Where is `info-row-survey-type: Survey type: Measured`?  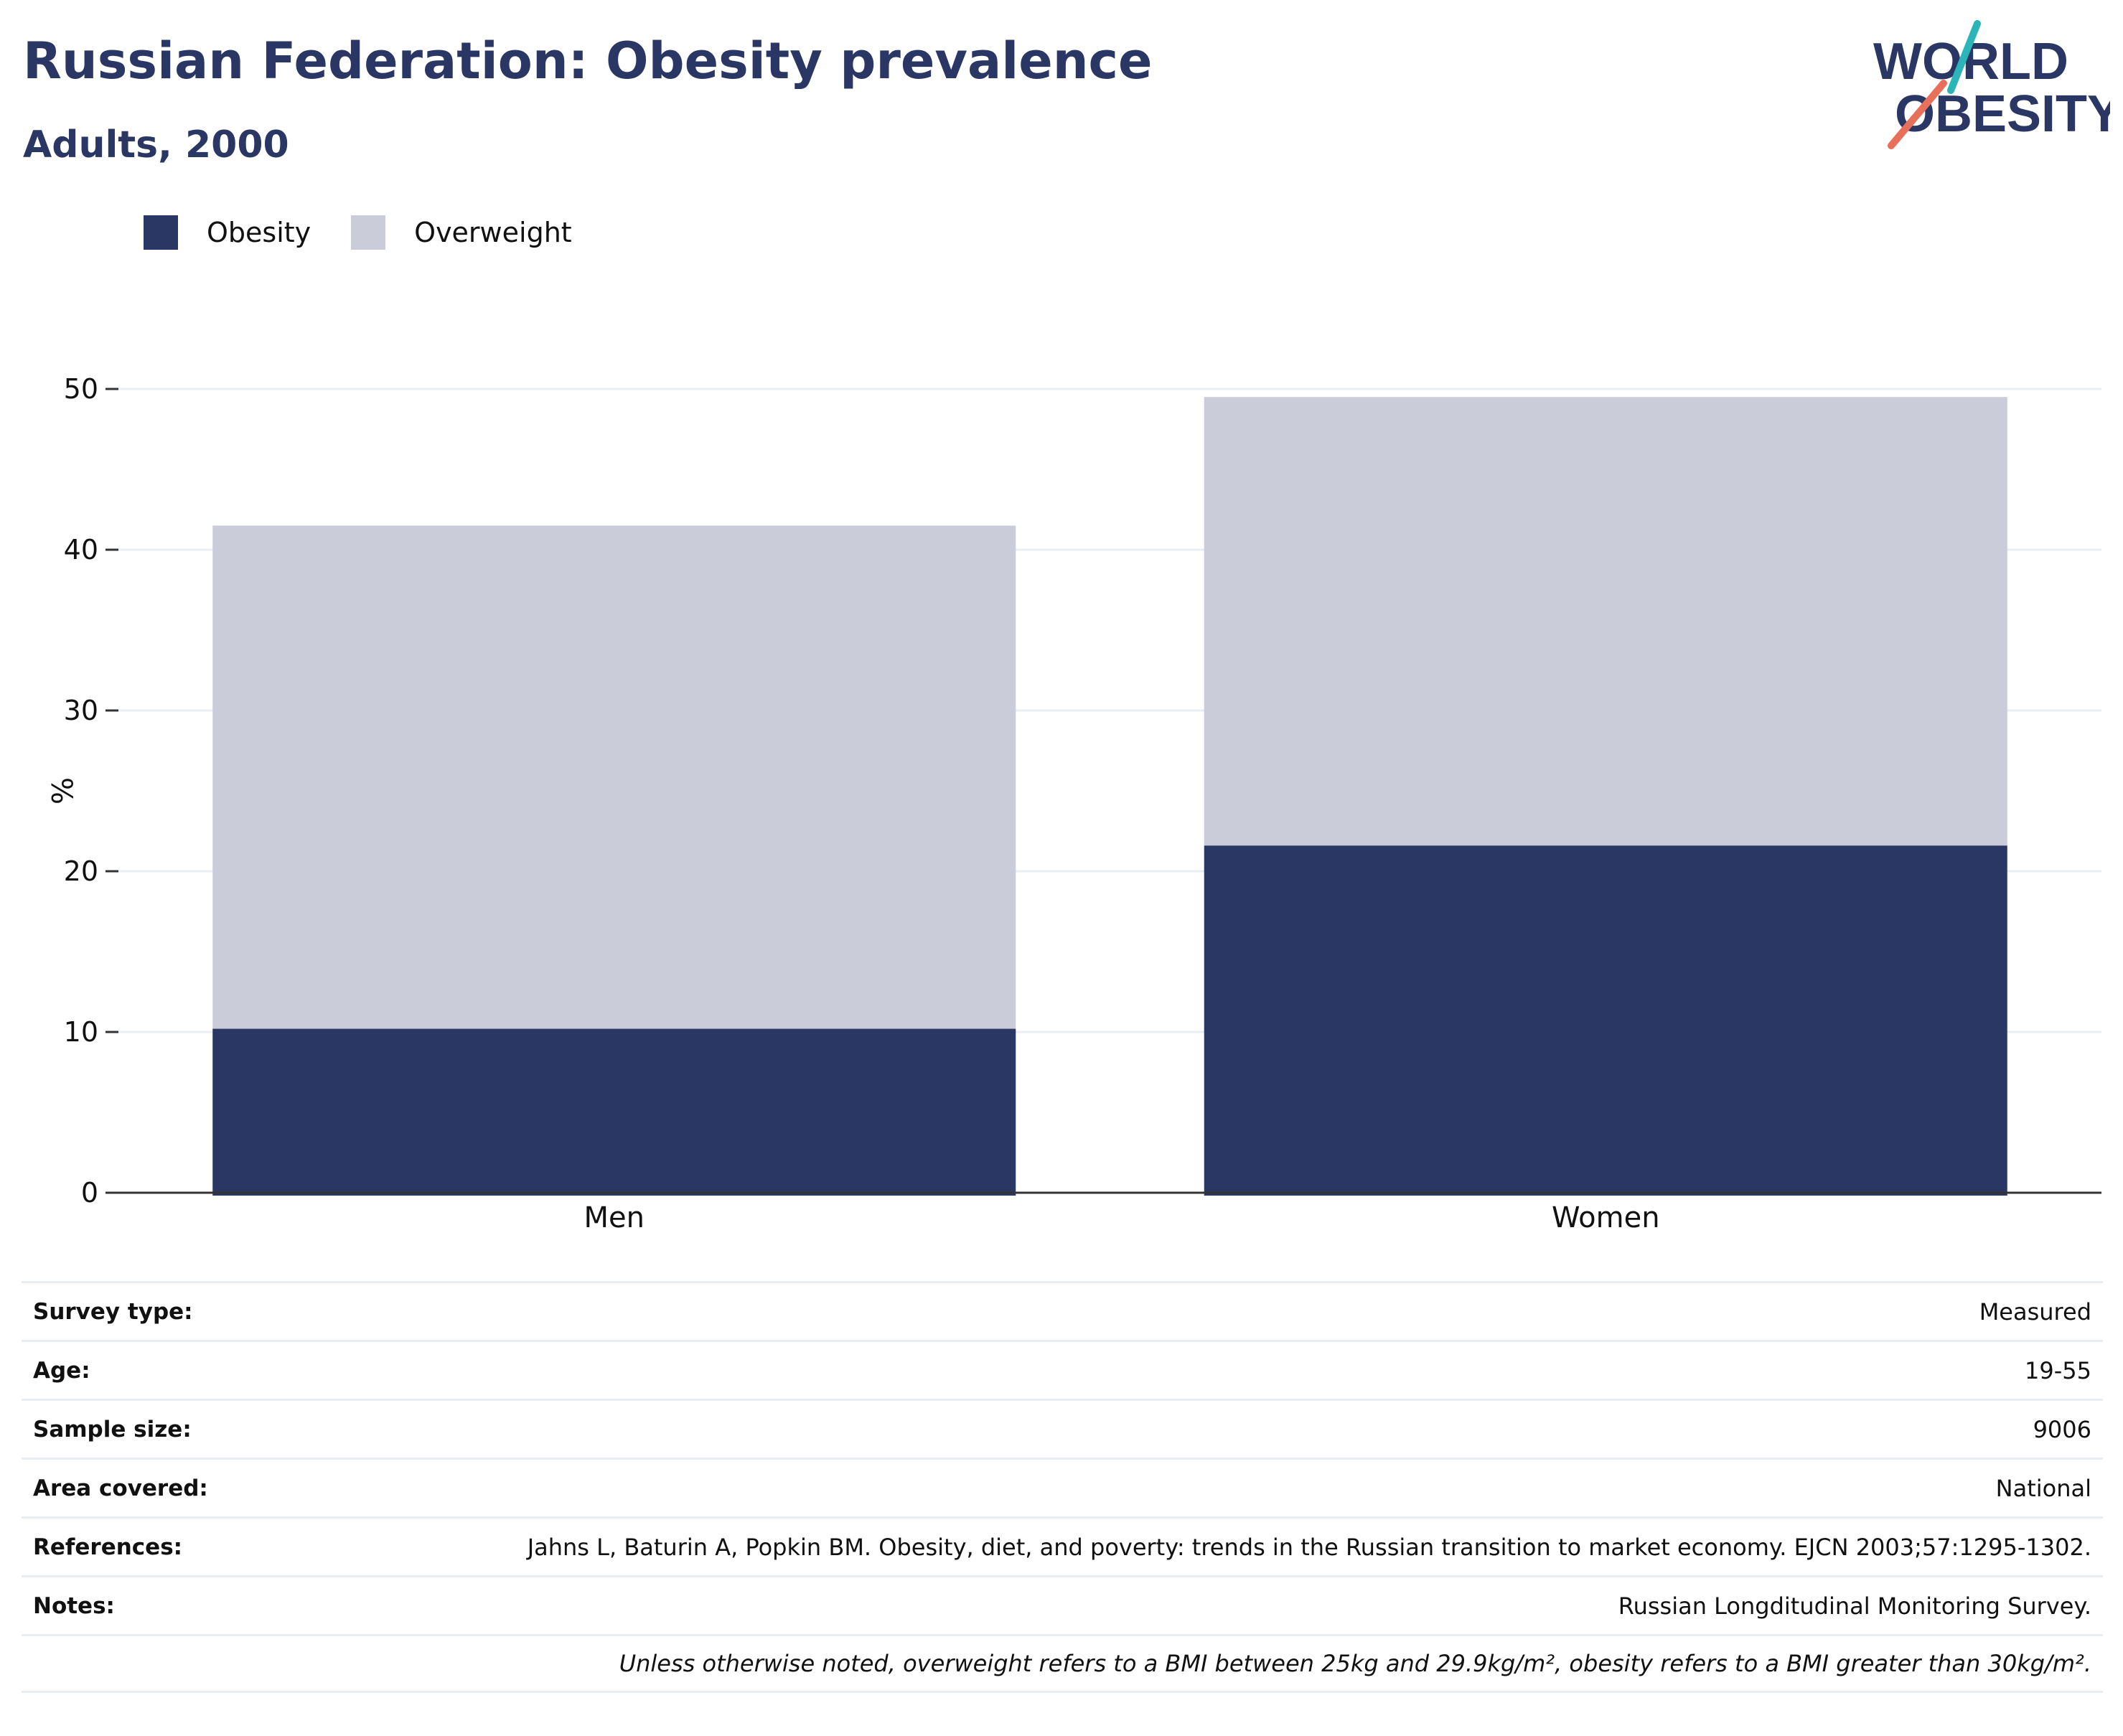 info-row-survey-type: Survey type: Measured is located at coordinates (1062, 1310).